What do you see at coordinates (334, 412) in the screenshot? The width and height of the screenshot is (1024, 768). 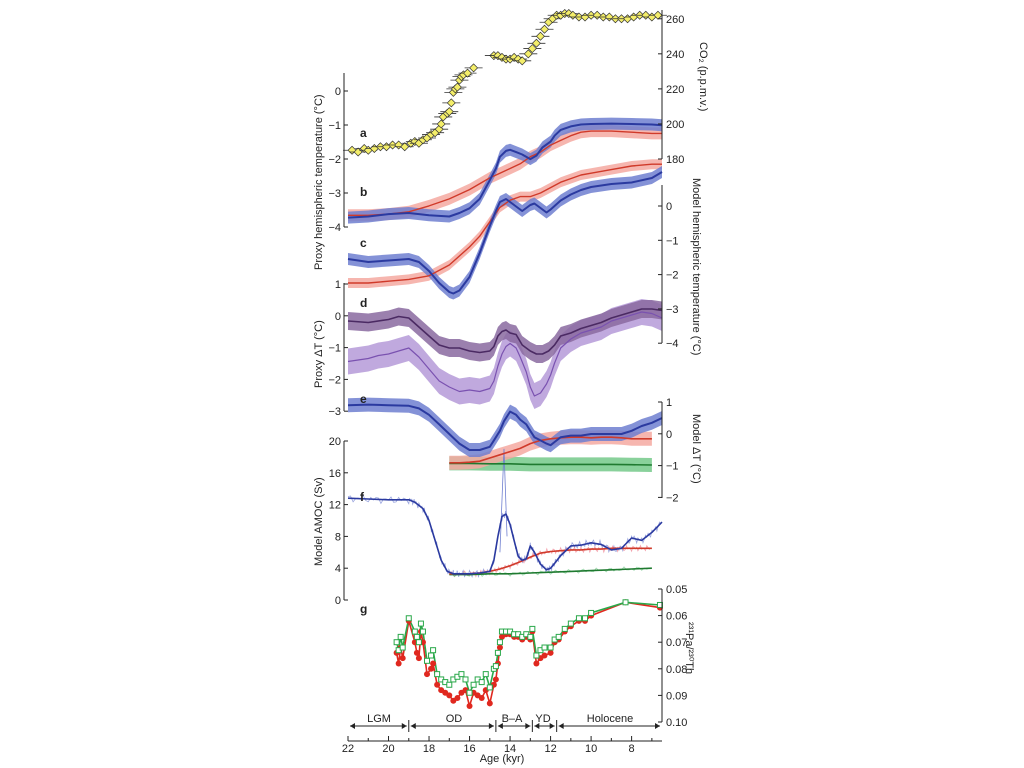 I see `proxy-dt-axis-label: −3` at bounding box center [334, 412].